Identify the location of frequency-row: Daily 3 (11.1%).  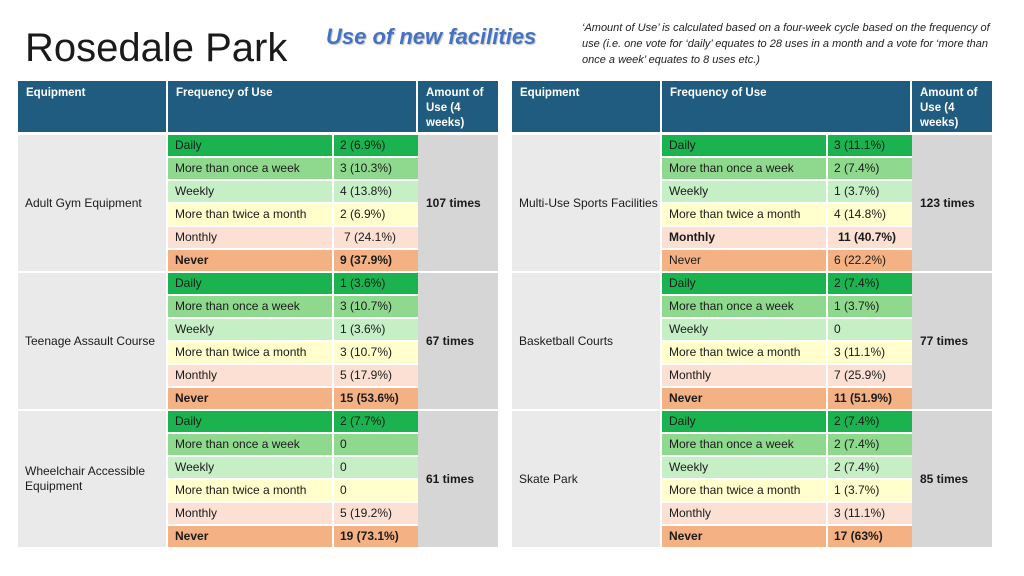
(787, 145).